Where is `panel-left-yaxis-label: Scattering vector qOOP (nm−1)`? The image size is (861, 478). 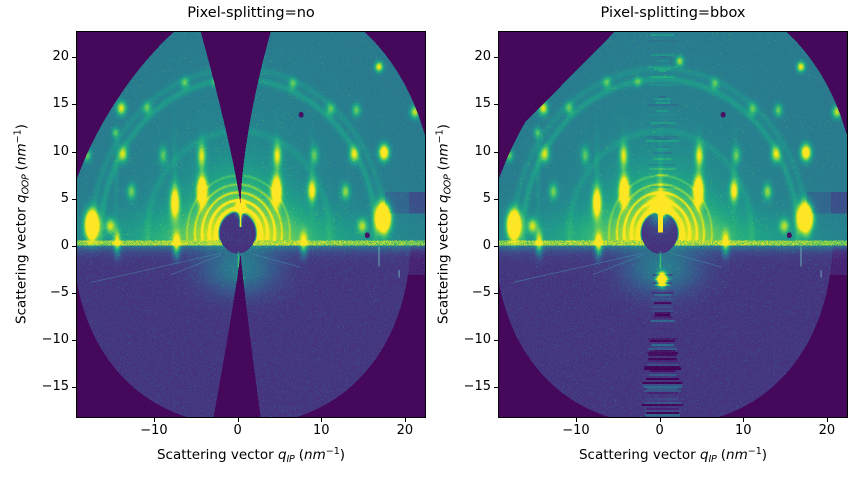
panel-left-yaxis-label: Scattering vector qOOP (nm−1) is located at coordinates (22, 224).